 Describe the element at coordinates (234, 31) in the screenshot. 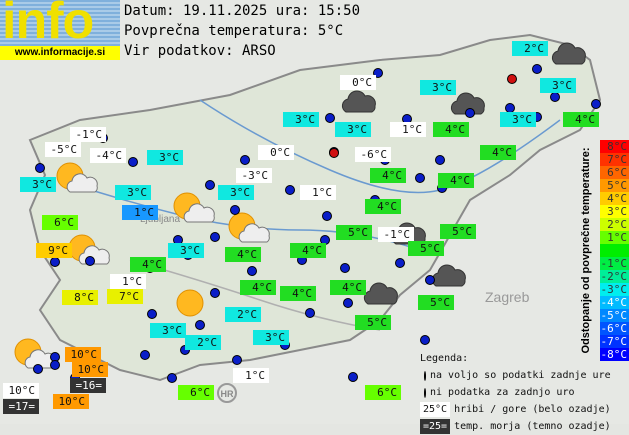

I see `avg-temp-line: Povprečna temperatura: 5°C` at that location.